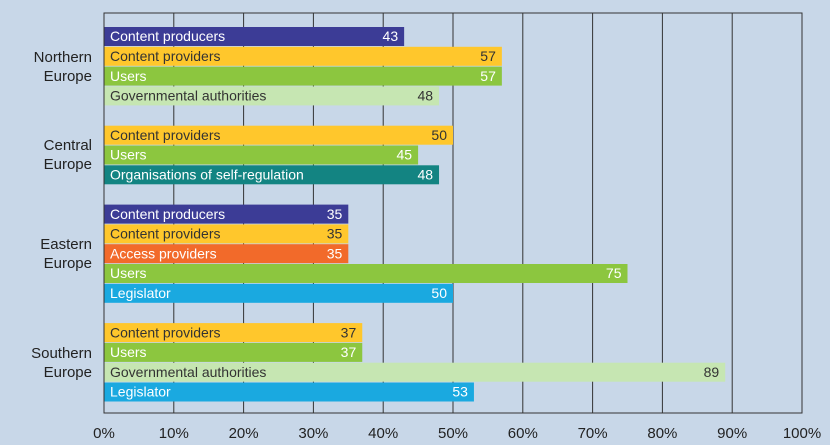 The width and height of the screenshot is (830, 445). I want to click on value-label: 89, so click(712, 372).